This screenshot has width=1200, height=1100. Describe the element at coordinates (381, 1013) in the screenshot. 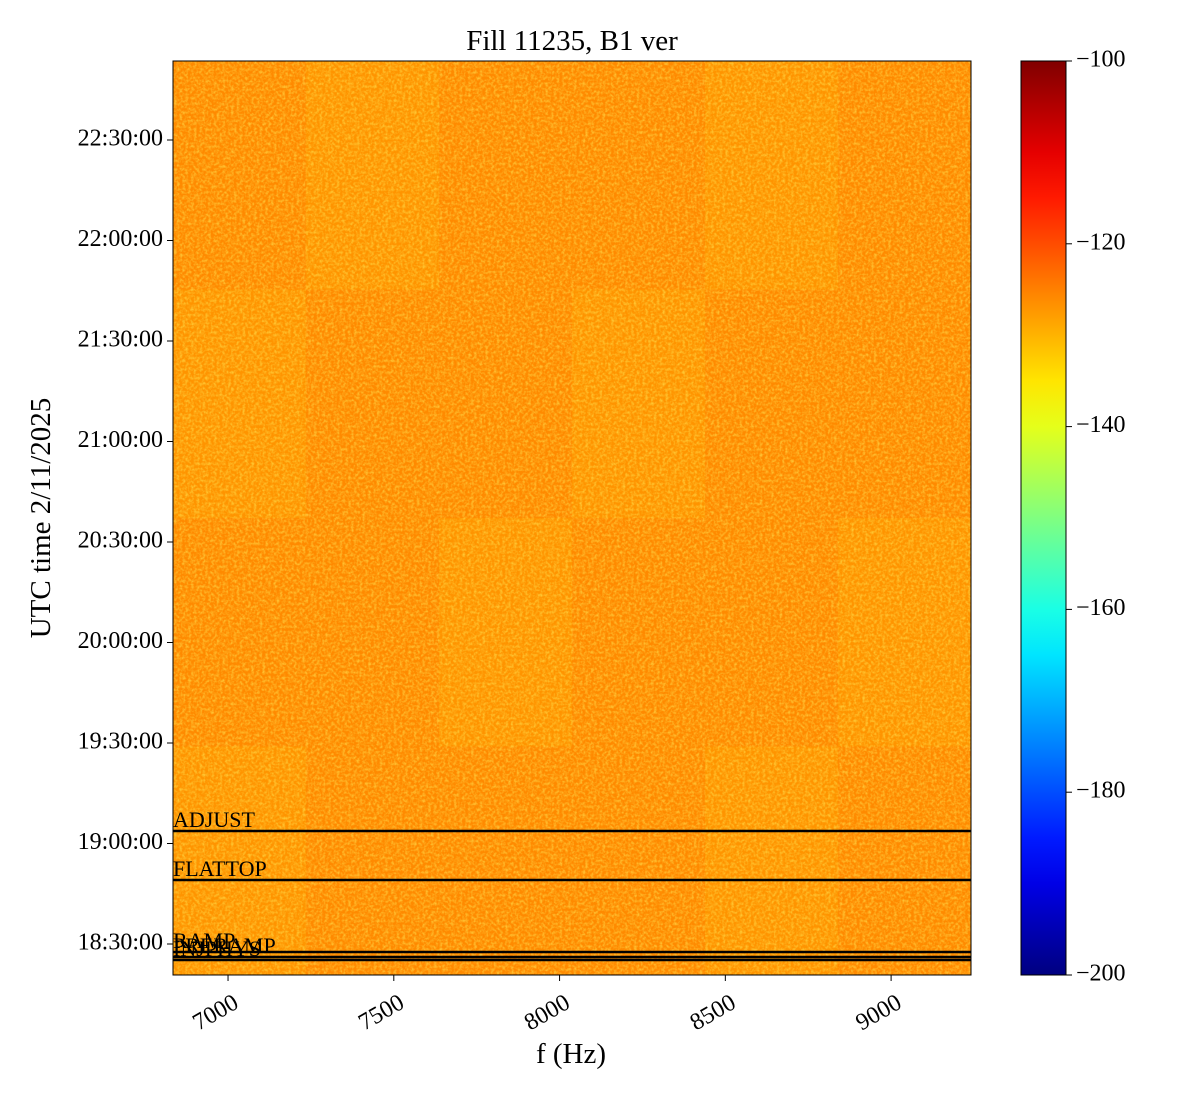

I see `x-tick-label: 7500` at that location.